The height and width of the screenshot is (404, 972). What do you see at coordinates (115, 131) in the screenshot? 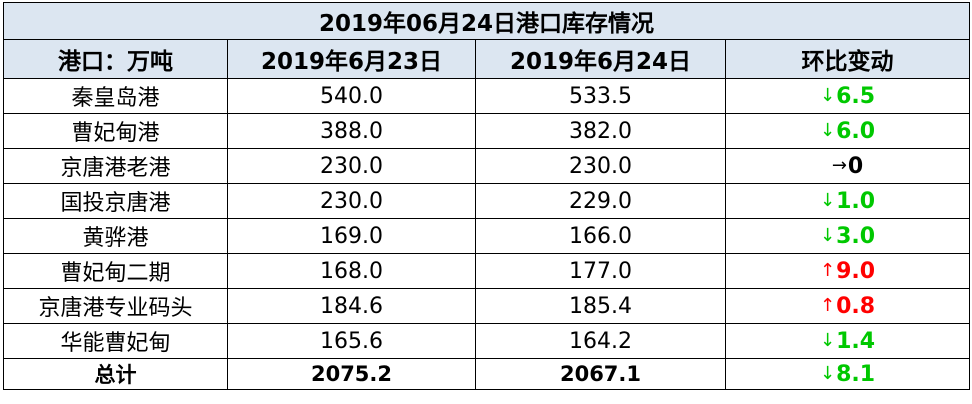
I see `port-name: 曹妃甸港` at bounding box center [115, 131].